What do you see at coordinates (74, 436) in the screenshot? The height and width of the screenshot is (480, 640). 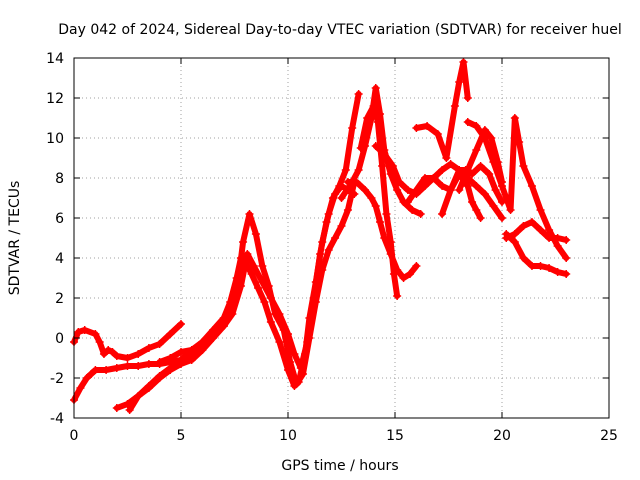 I see `x-tick-label: 0` at bounding box center [74, 436].